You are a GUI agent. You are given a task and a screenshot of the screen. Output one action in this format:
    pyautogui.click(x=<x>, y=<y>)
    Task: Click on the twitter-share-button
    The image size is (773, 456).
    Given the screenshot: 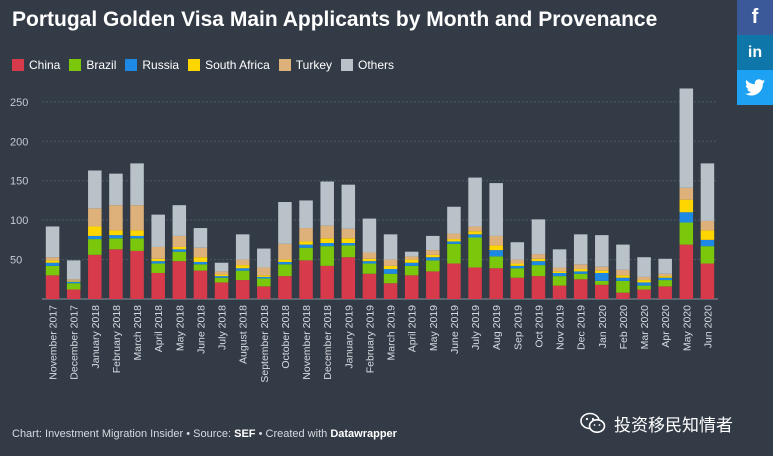 What is the action you would take?
    pyautogui.click(x=755, y=87)
    